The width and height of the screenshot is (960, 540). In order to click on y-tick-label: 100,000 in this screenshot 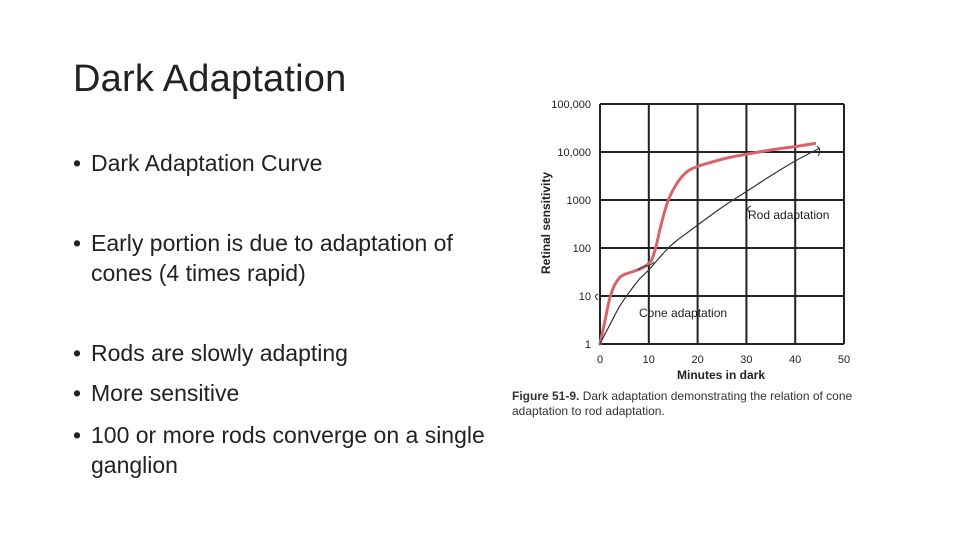, I will do `click(571, 105)`.